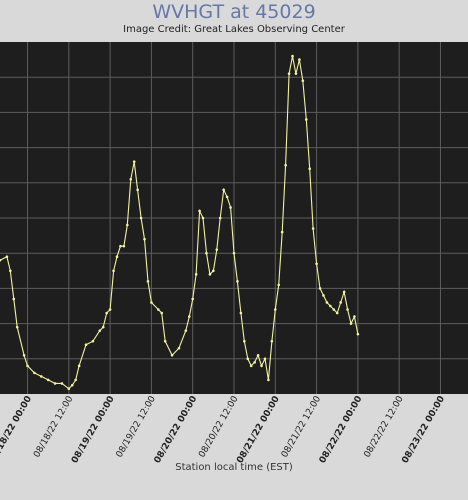 The width and height of the screenshot is (468, 500). Describe the element at coordinates (176, 430) in the screenshot. I see `x-tick-label: 08/20/22 00:00` at that location.